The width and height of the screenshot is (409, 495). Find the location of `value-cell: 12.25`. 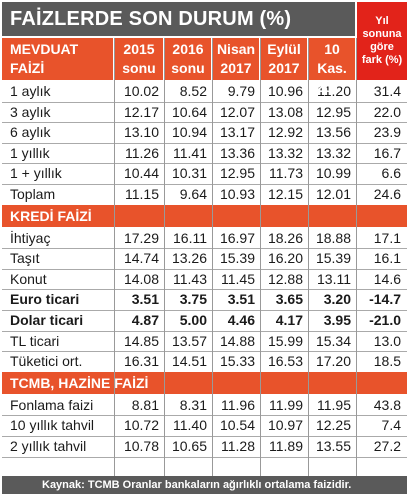

value-cell: 12.25 is located at coordinates (333, 425).